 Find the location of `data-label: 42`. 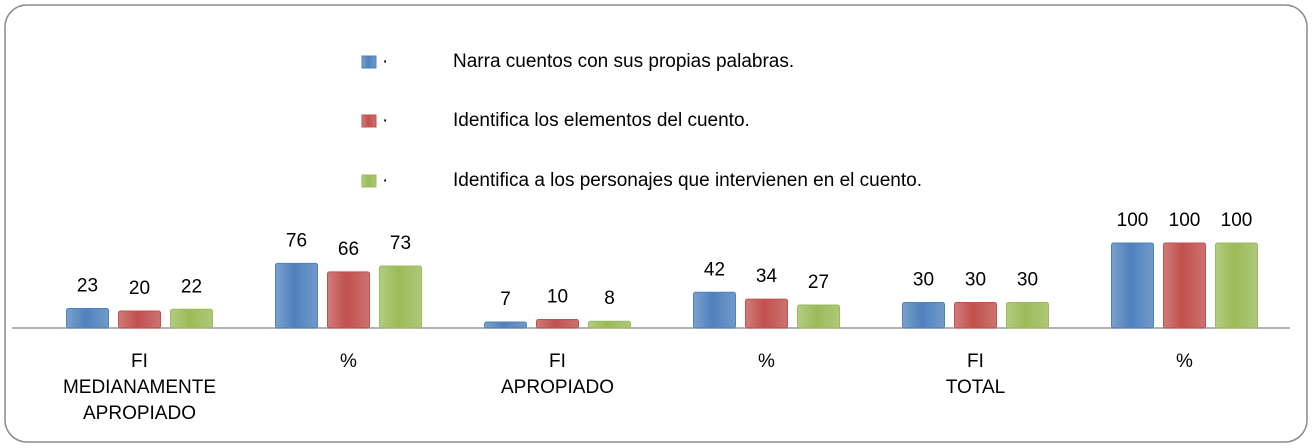

data-label: 42 is located at coordinates (714, 269).